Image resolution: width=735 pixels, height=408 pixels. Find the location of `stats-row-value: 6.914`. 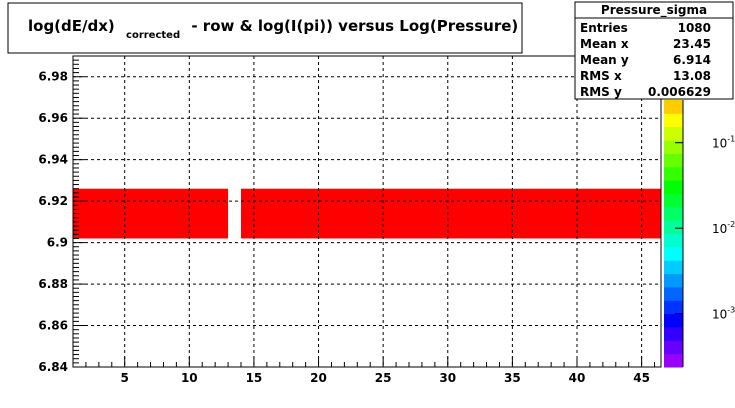

stats-row-value: 6.914 is located at coordinates (692, 60).